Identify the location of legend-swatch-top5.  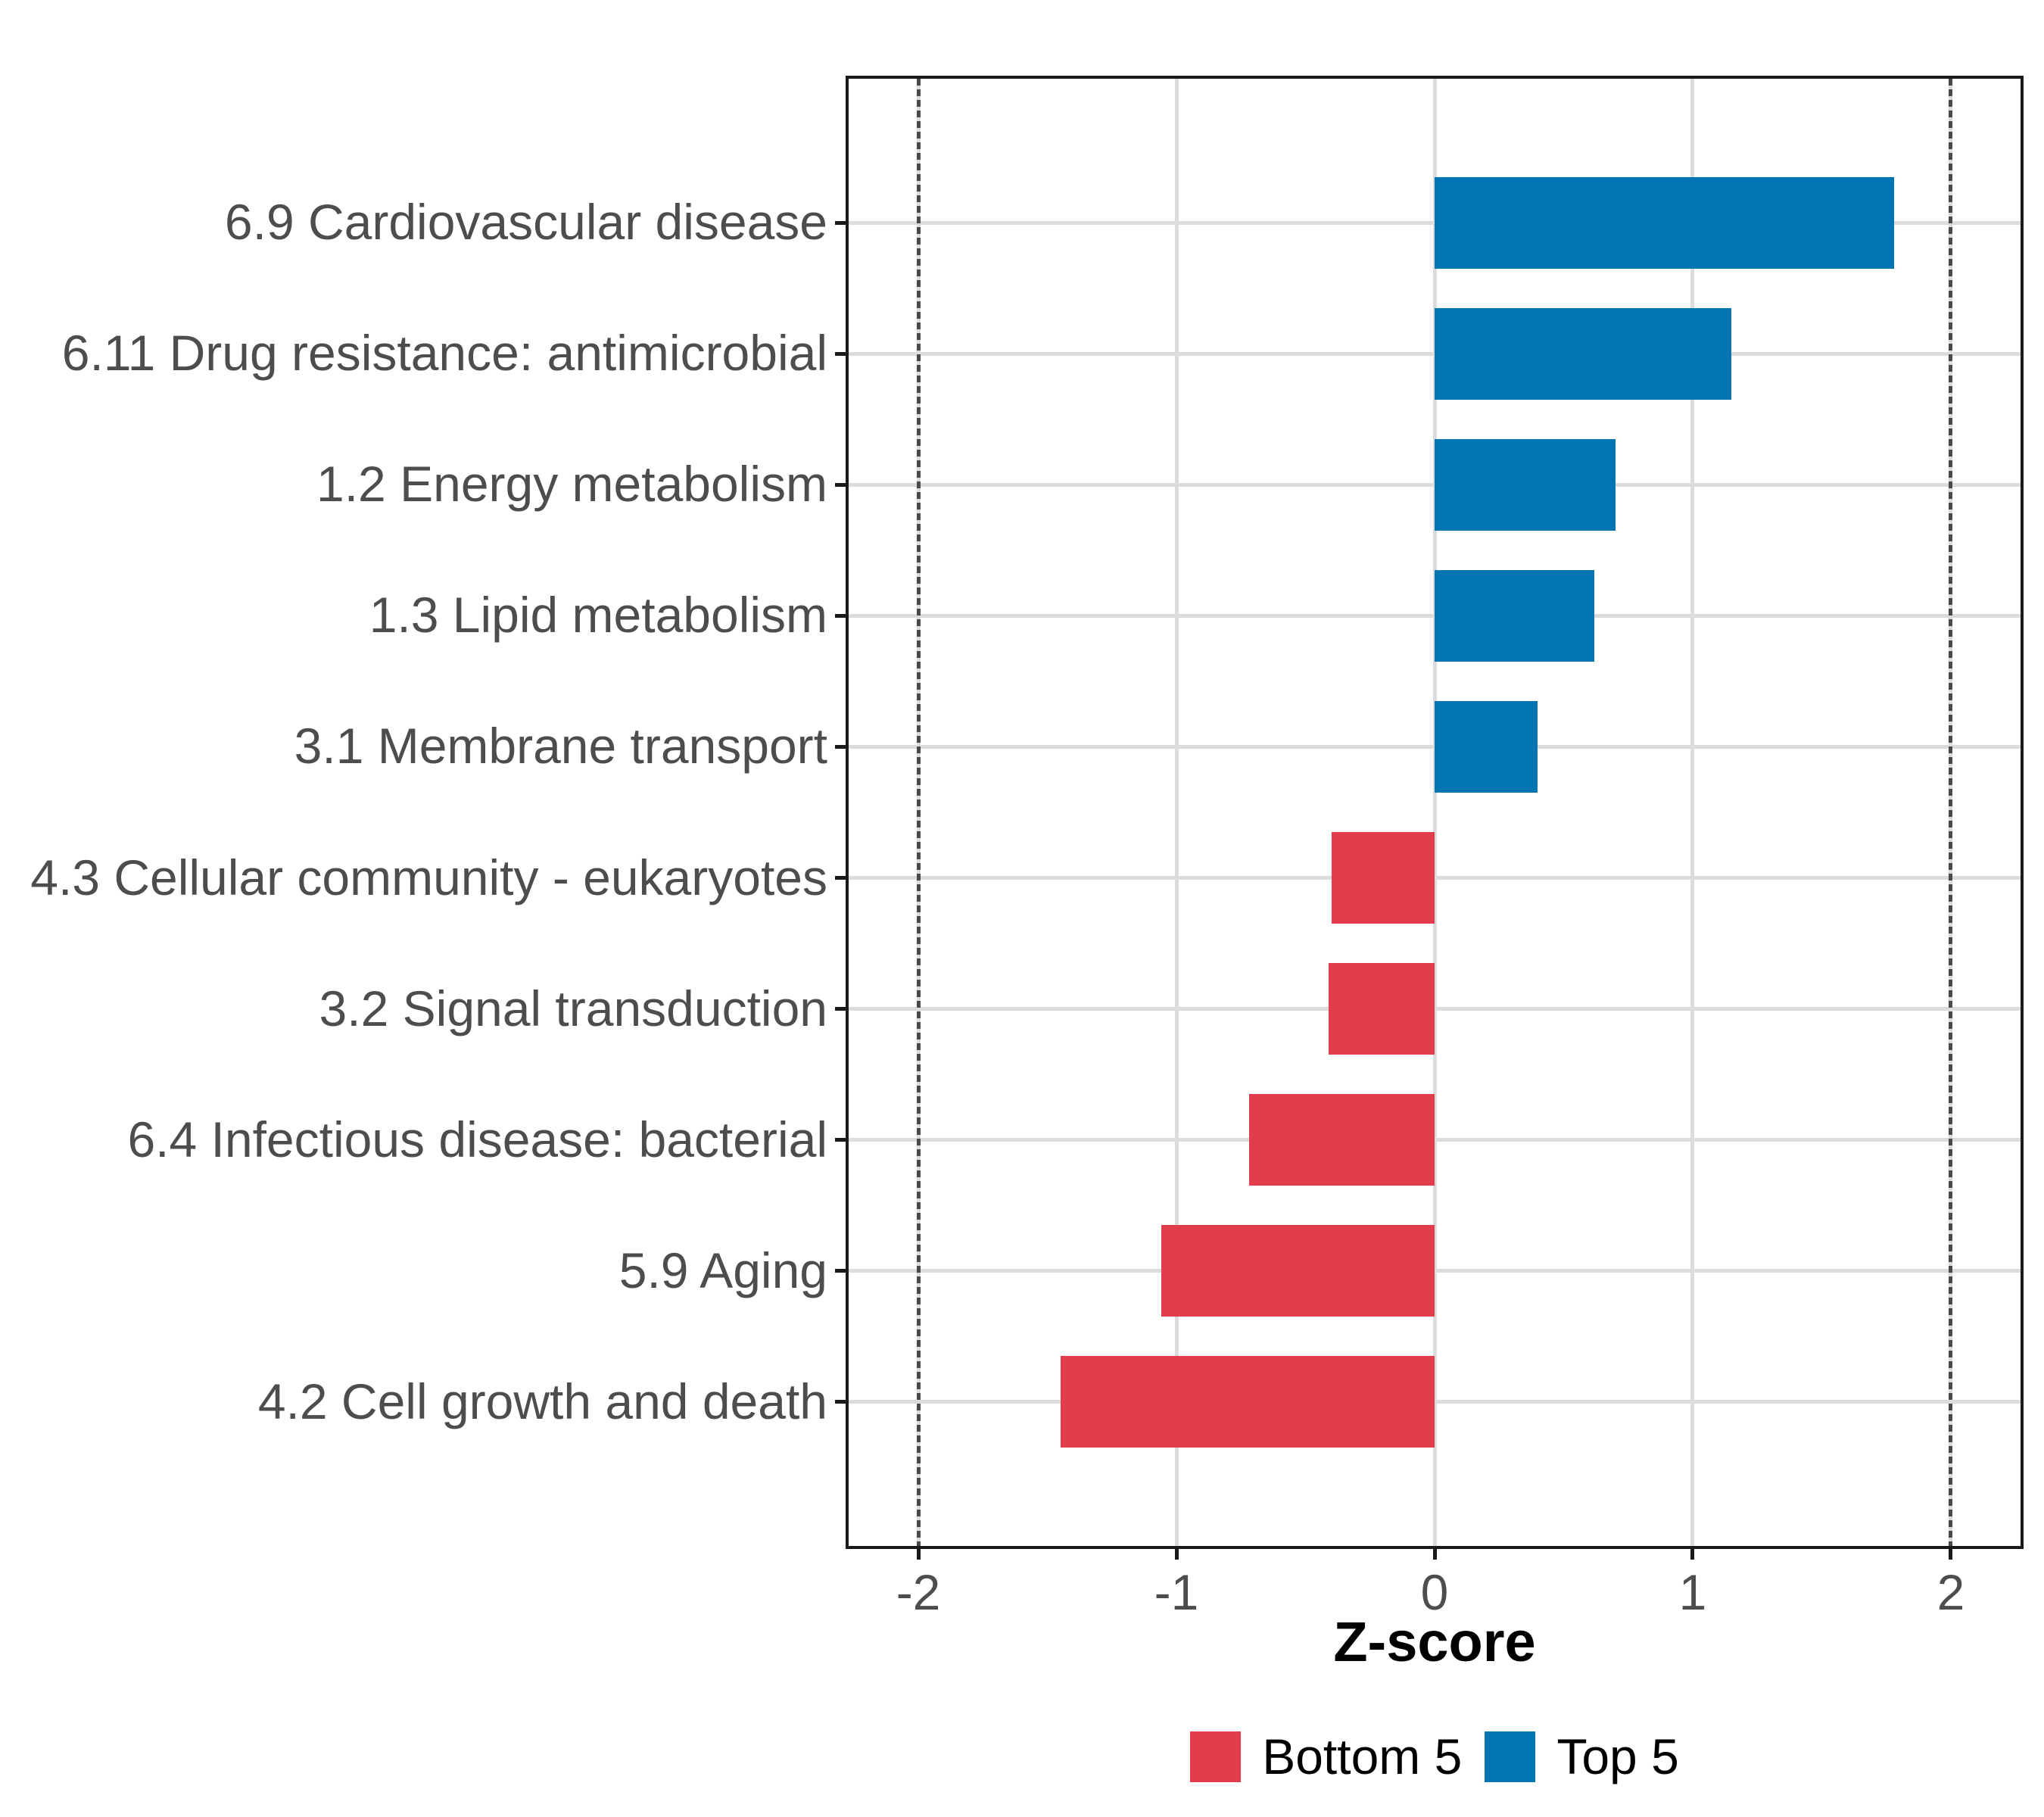
(1510, 1756).